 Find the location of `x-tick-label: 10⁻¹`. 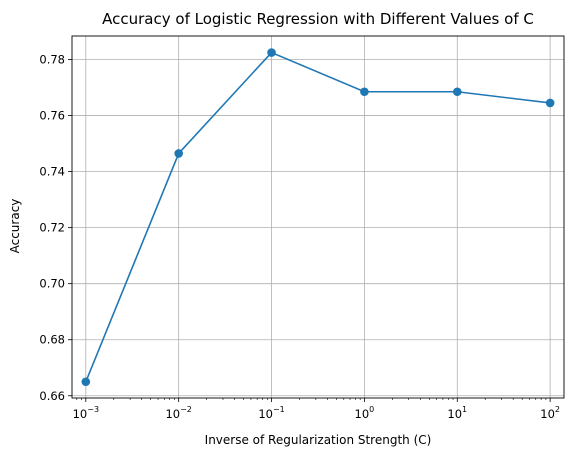

x-tick-label: 10⁻¹ is located at coordinates (271, 413).